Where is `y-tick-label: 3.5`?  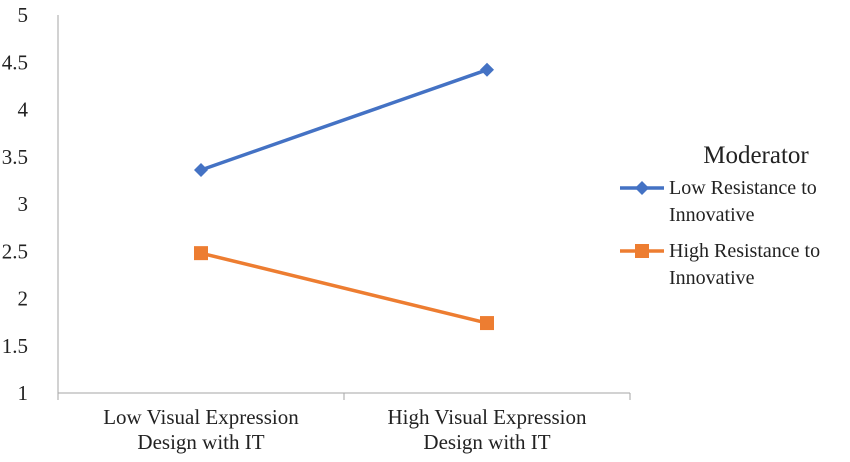 y-tick-label: 3.5 is located at coordinates (15, 157).